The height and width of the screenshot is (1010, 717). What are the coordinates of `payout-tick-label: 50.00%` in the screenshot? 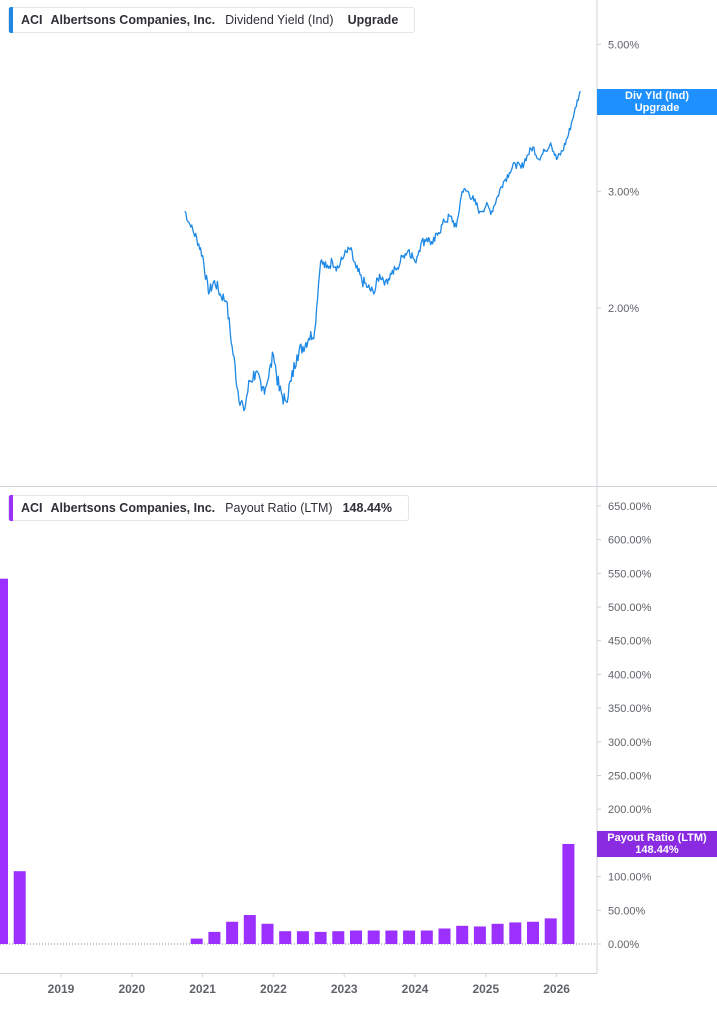 It's located at (627, 911).